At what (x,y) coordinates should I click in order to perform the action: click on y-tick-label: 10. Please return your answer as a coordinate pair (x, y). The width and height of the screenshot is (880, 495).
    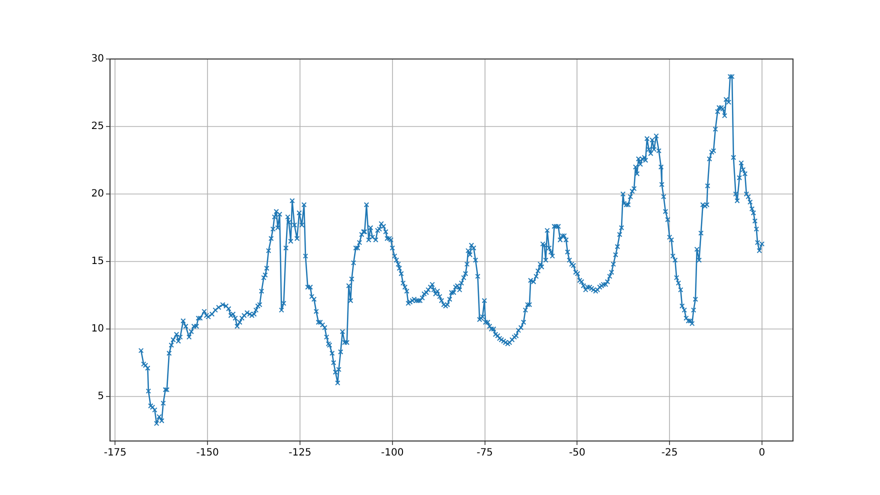
    Looking at the image, I should click on (97, 329).